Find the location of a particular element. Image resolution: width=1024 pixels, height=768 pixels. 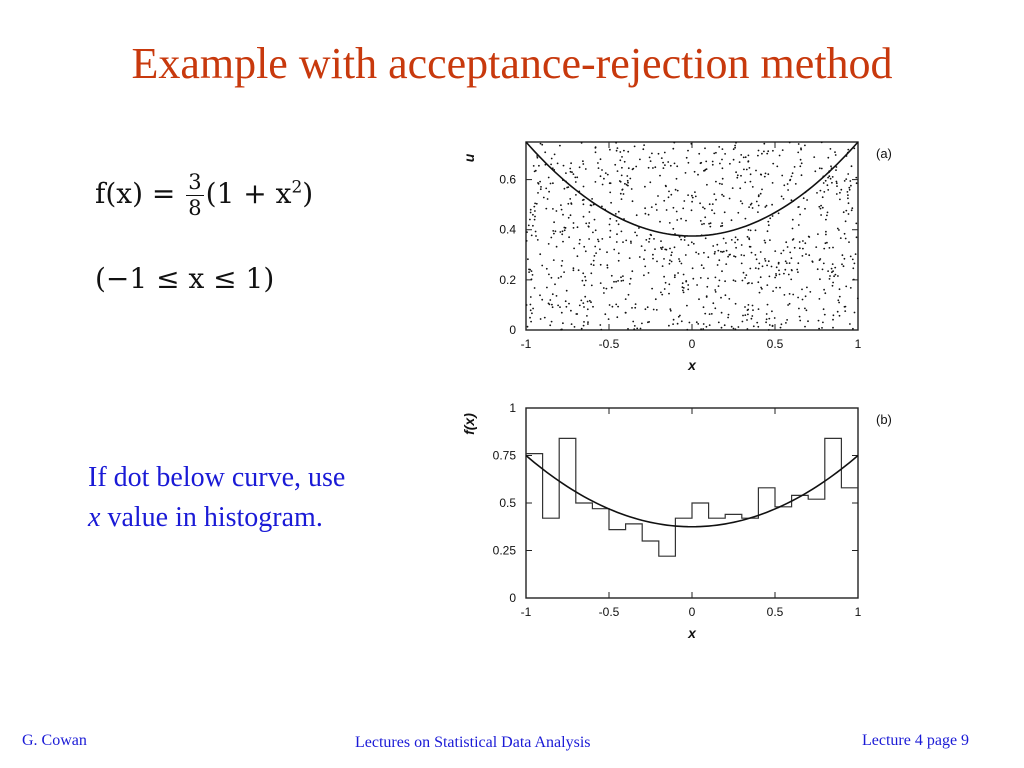

formula-rhs-open: (1 + x is located at coordinates (248, 193).